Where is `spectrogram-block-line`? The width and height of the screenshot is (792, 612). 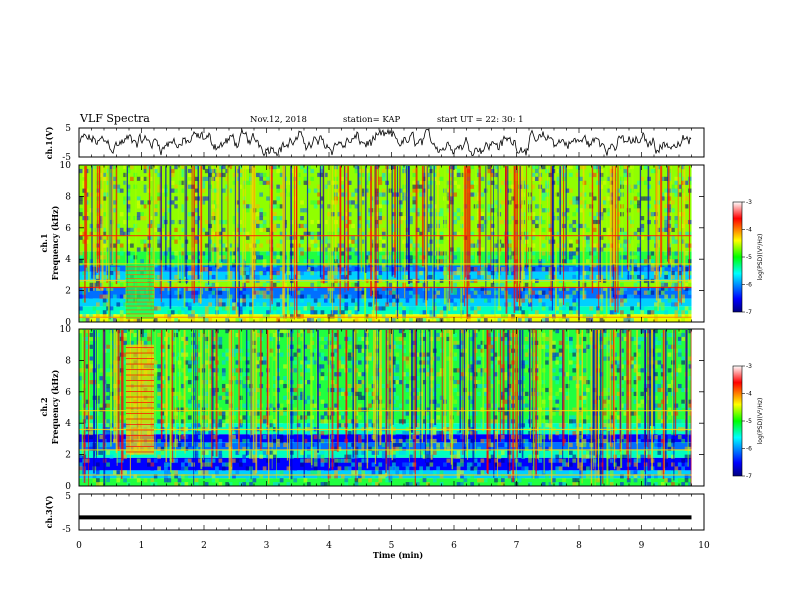
spectrogram-block-line is located at coordinates (139, 279).